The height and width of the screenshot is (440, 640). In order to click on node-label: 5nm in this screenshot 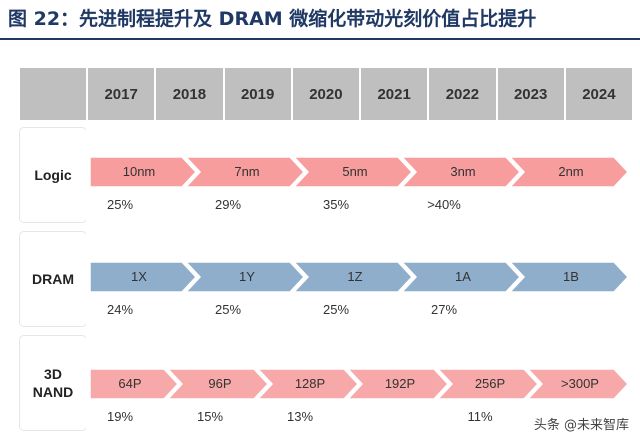, I will do `click(355, 171)`.